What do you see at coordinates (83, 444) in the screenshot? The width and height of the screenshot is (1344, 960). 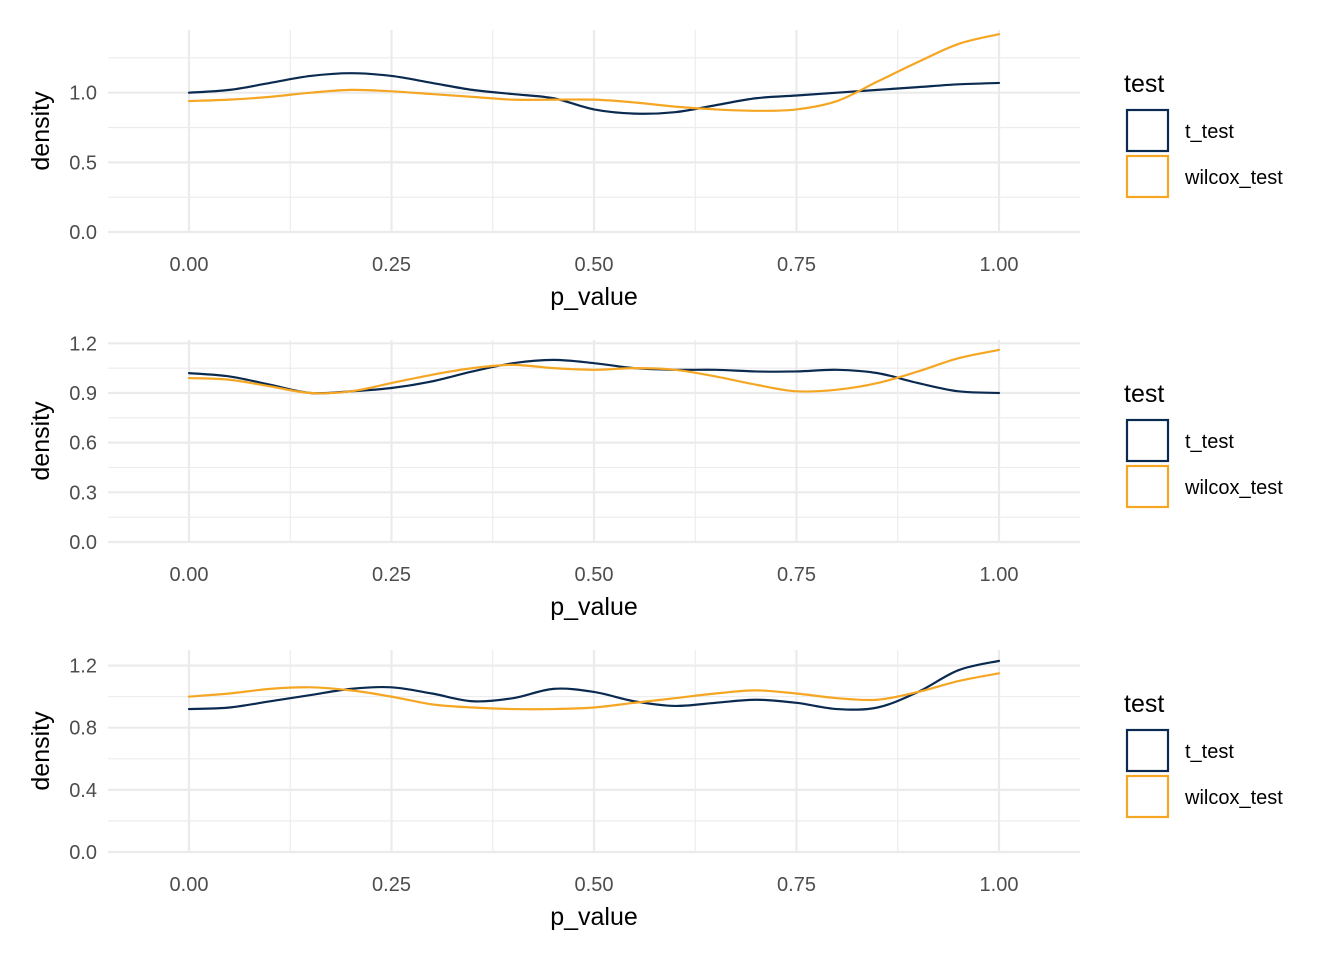 I see `y-tick-label: 0.6` at bounding box center [83, 444].